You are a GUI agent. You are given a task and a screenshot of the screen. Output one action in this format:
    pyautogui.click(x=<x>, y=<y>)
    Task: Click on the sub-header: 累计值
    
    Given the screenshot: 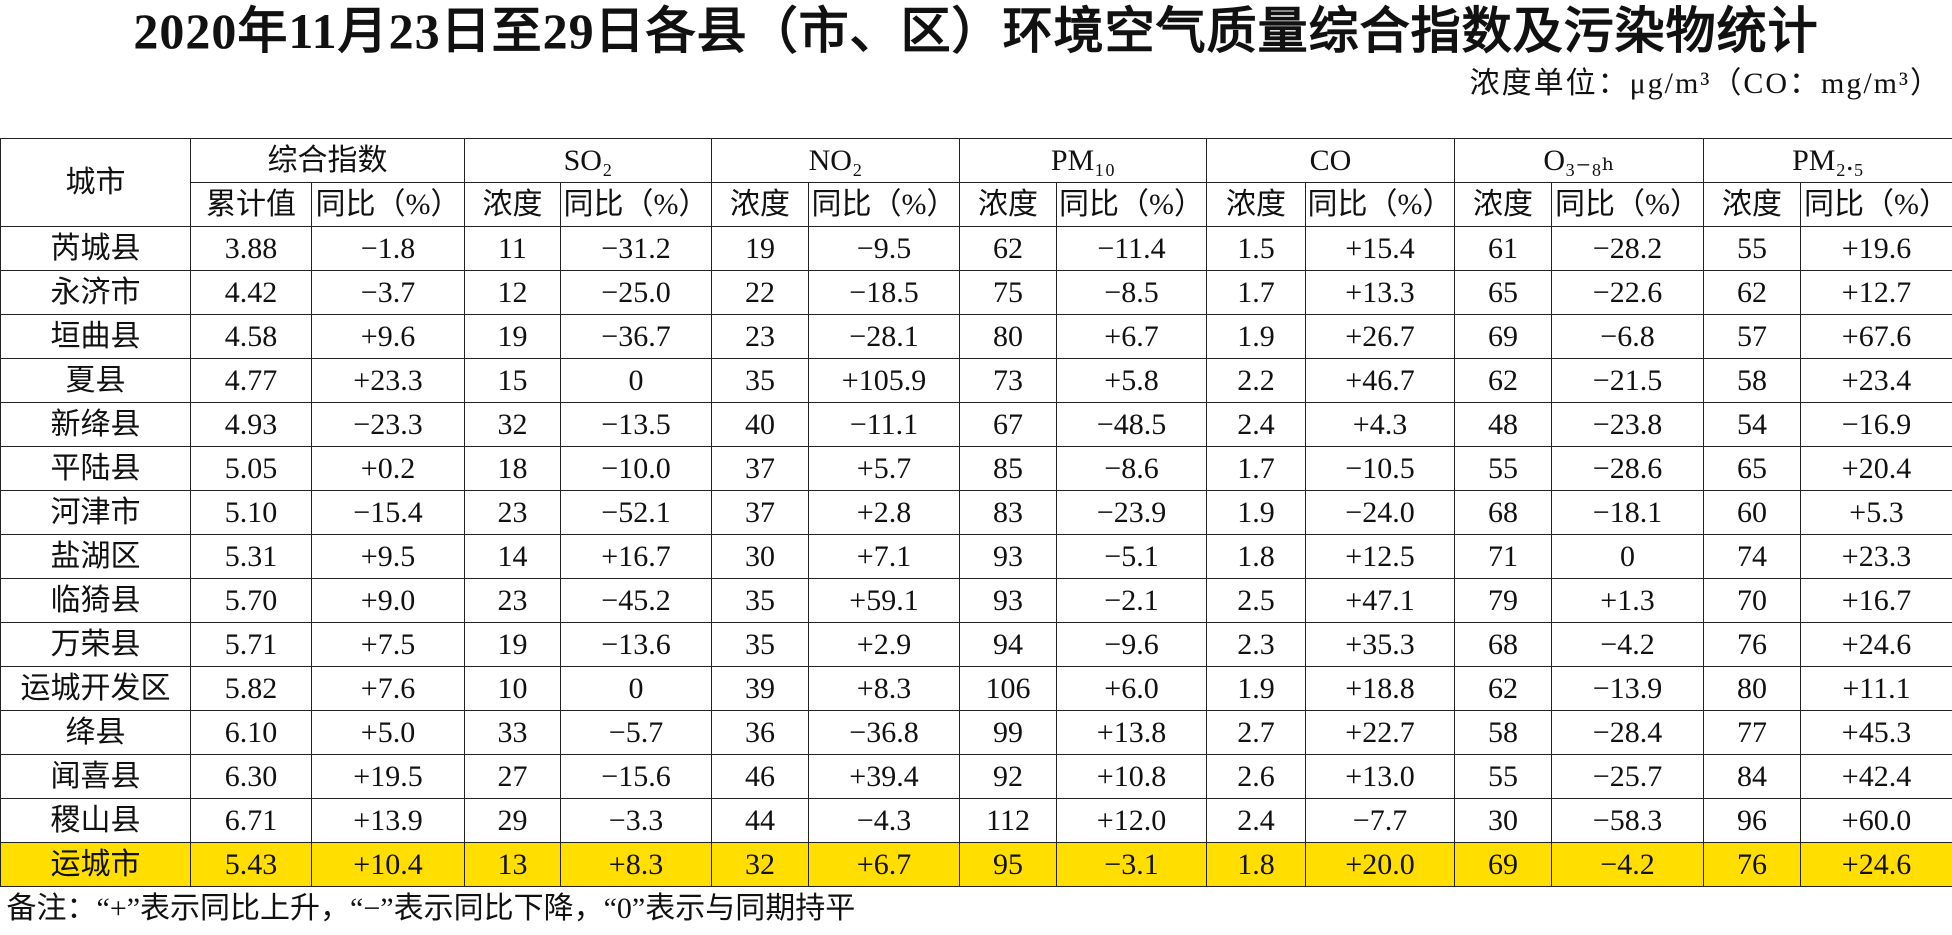 What is the action you would take?
    pyautogui.click(x=251, y=204)
    